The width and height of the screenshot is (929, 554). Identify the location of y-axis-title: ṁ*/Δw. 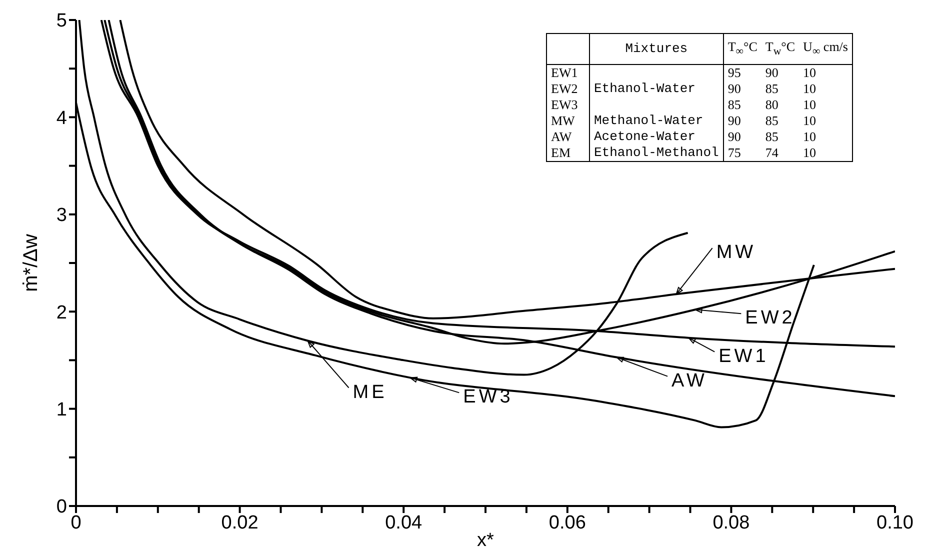
(31, 263).